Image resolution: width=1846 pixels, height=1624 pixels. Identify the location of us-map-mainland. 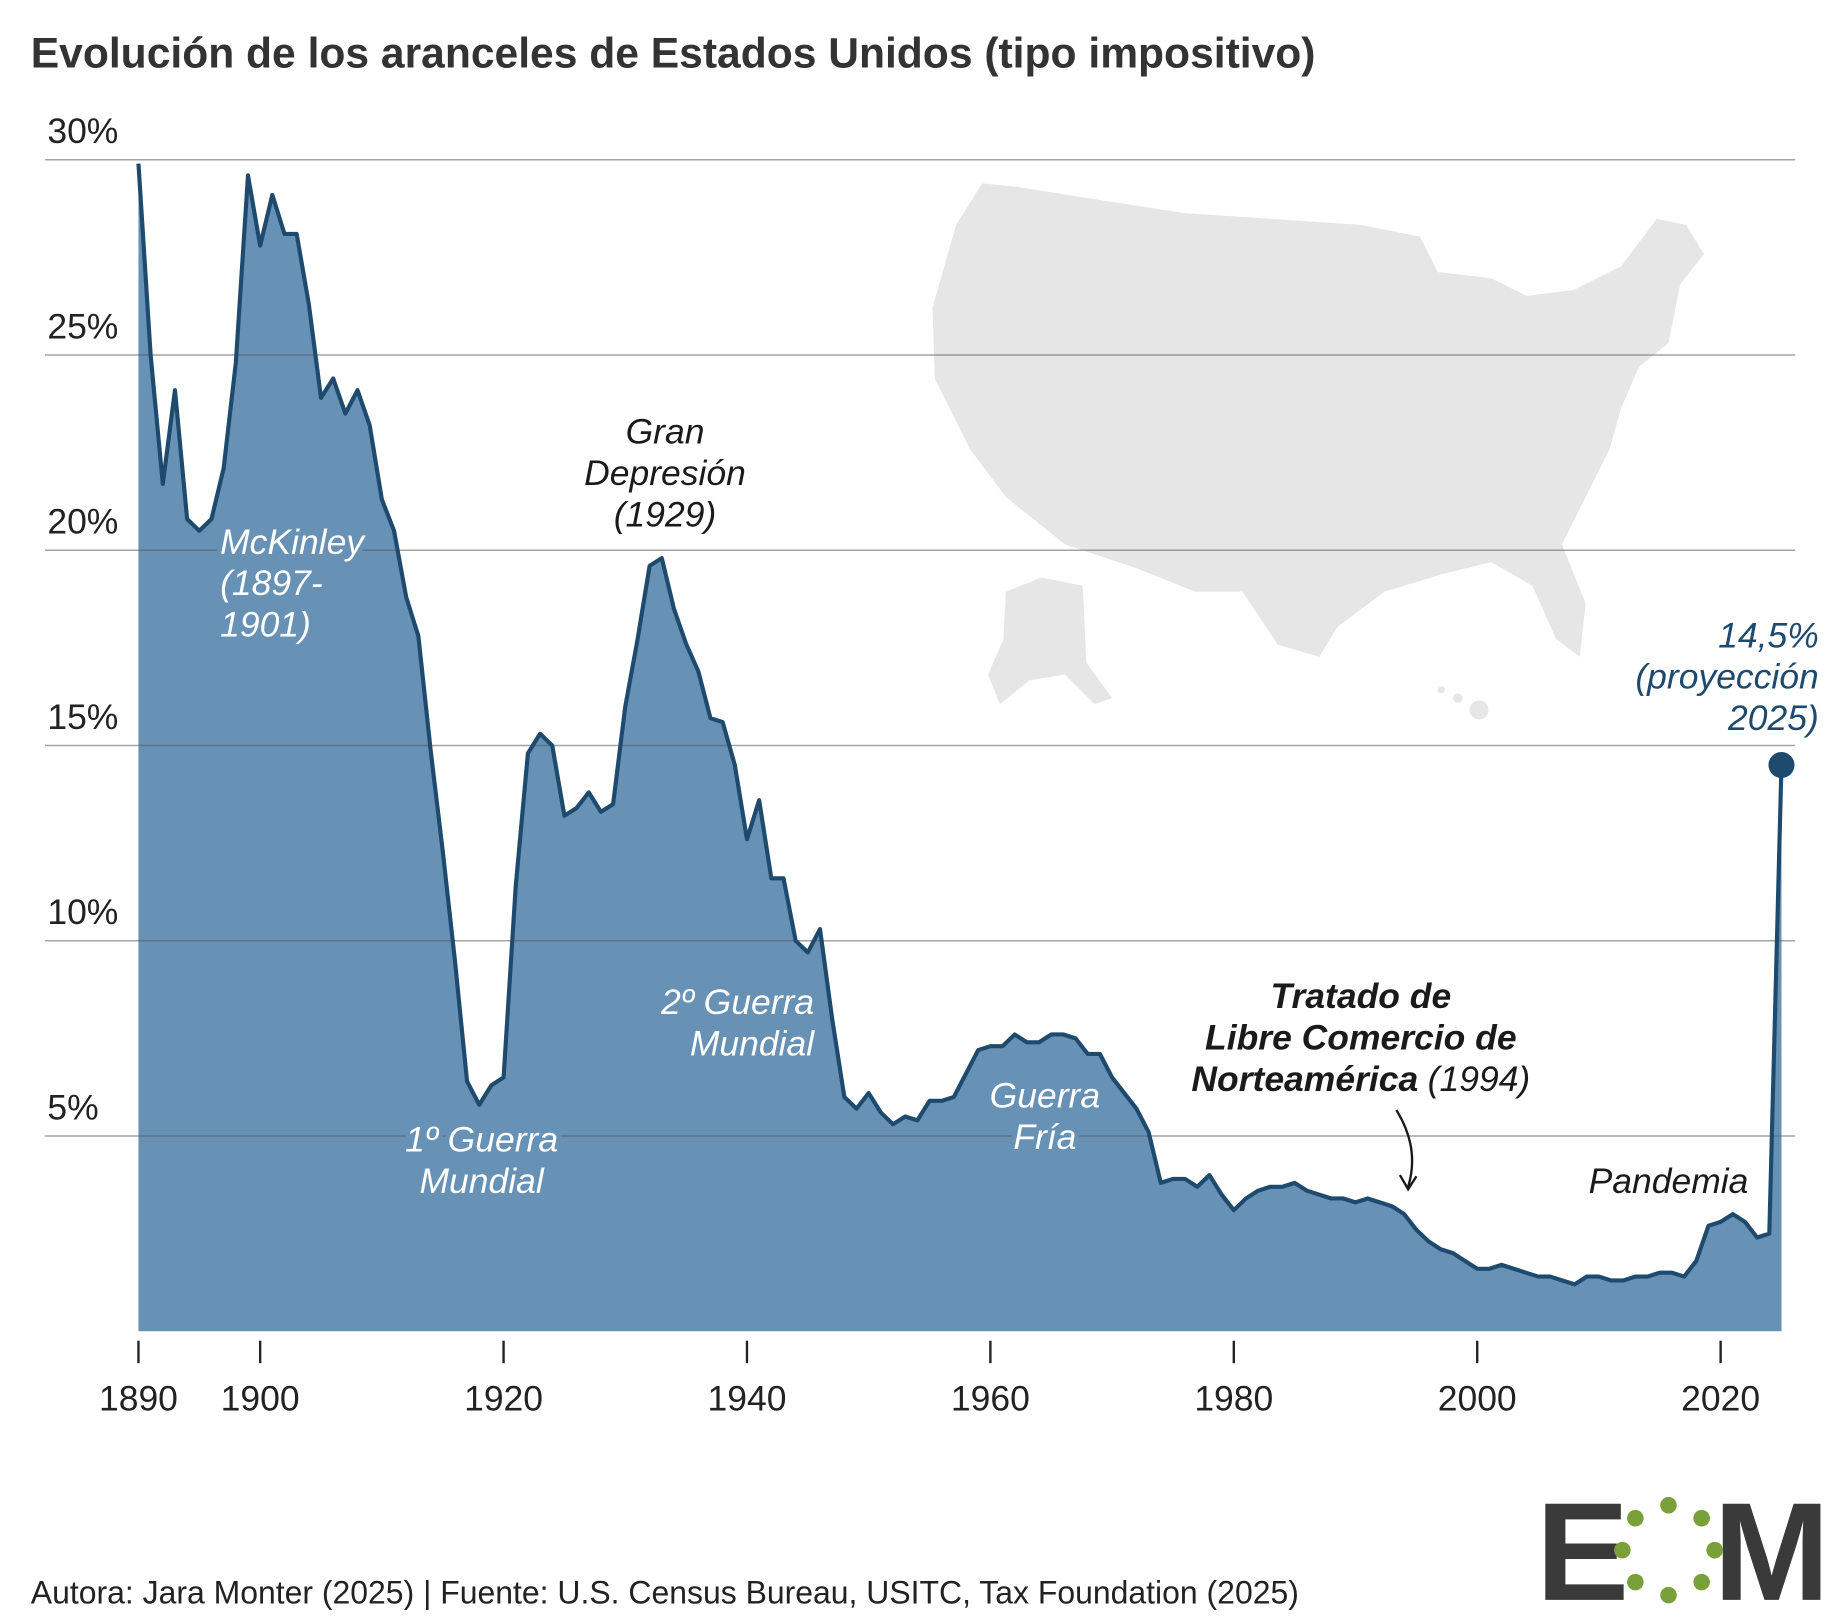
(1318, 420).